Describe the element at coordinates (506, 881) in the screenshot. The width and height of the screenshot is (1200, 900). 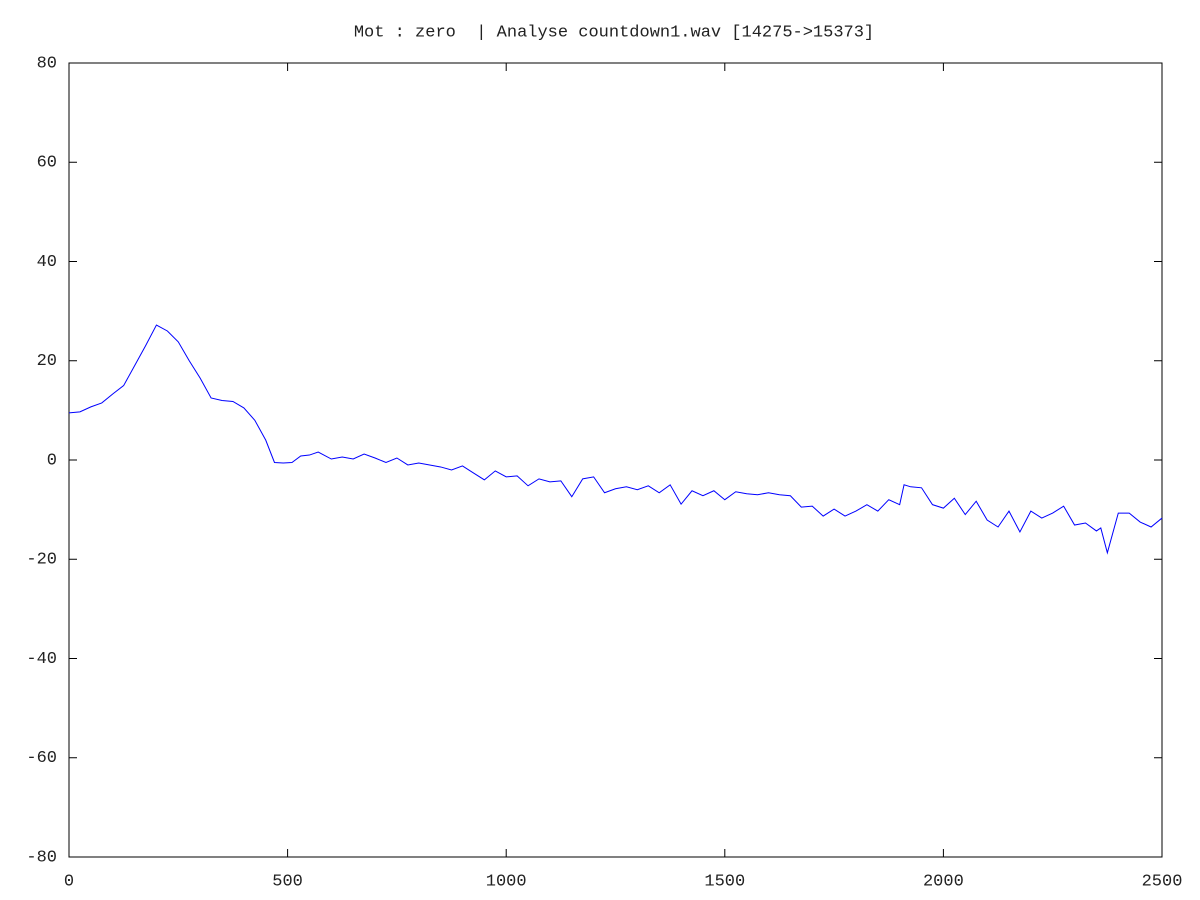
I see `x-tick-label: 1000` at that location.